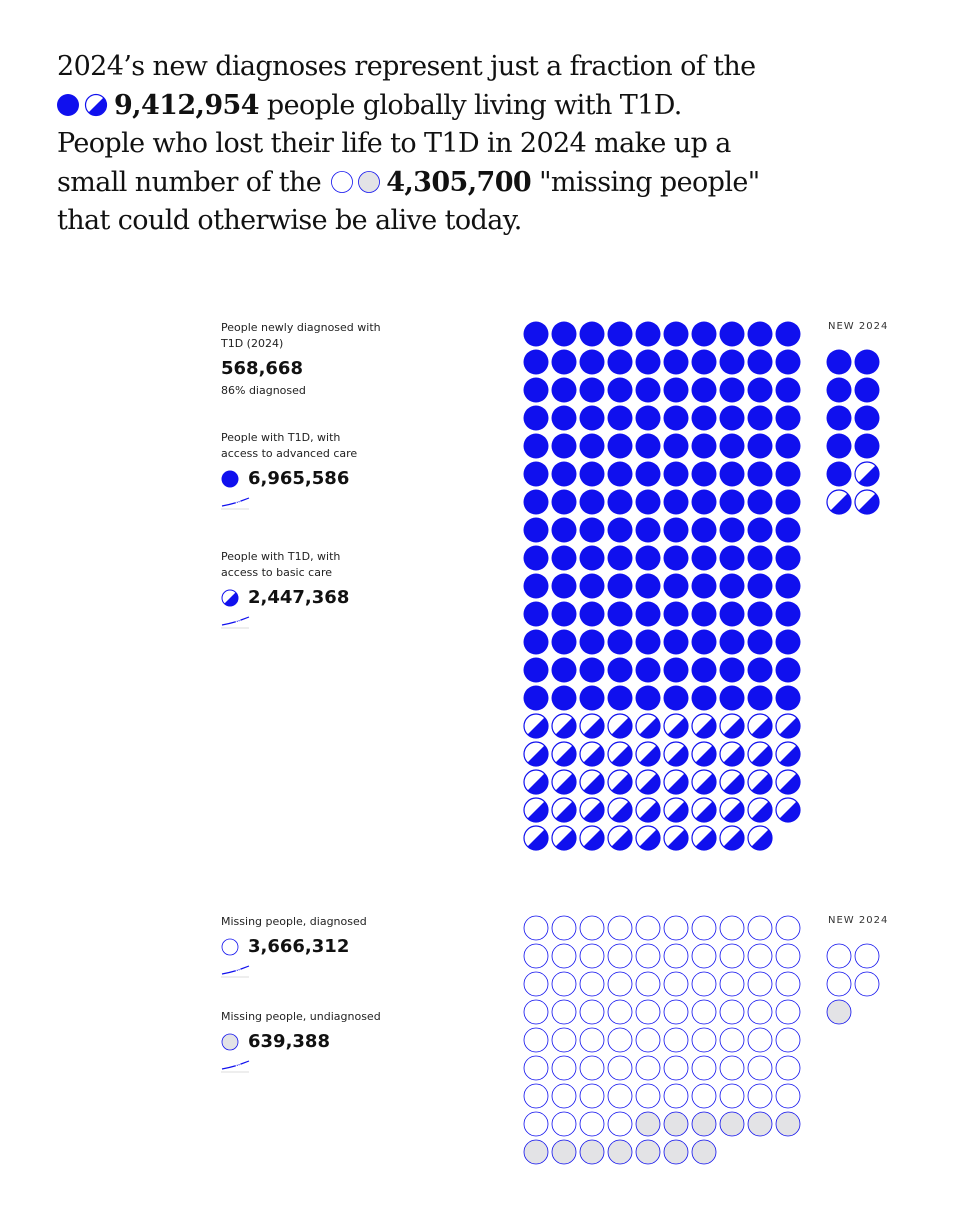 The height and width of the screenshot is (1223, 979). Describe the element at coordinates (301, 1016) in the screenshot. I see `missing-undiagnosed-label: Missing people, undiagnosed` at that location.